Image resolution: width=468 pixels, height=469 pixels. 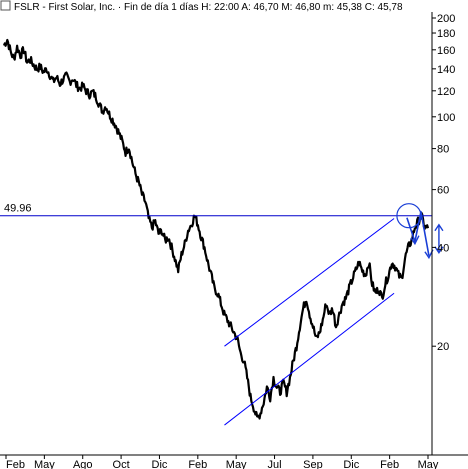 I want to click on x-tick-label: Jul, so click(x=275, y=464).